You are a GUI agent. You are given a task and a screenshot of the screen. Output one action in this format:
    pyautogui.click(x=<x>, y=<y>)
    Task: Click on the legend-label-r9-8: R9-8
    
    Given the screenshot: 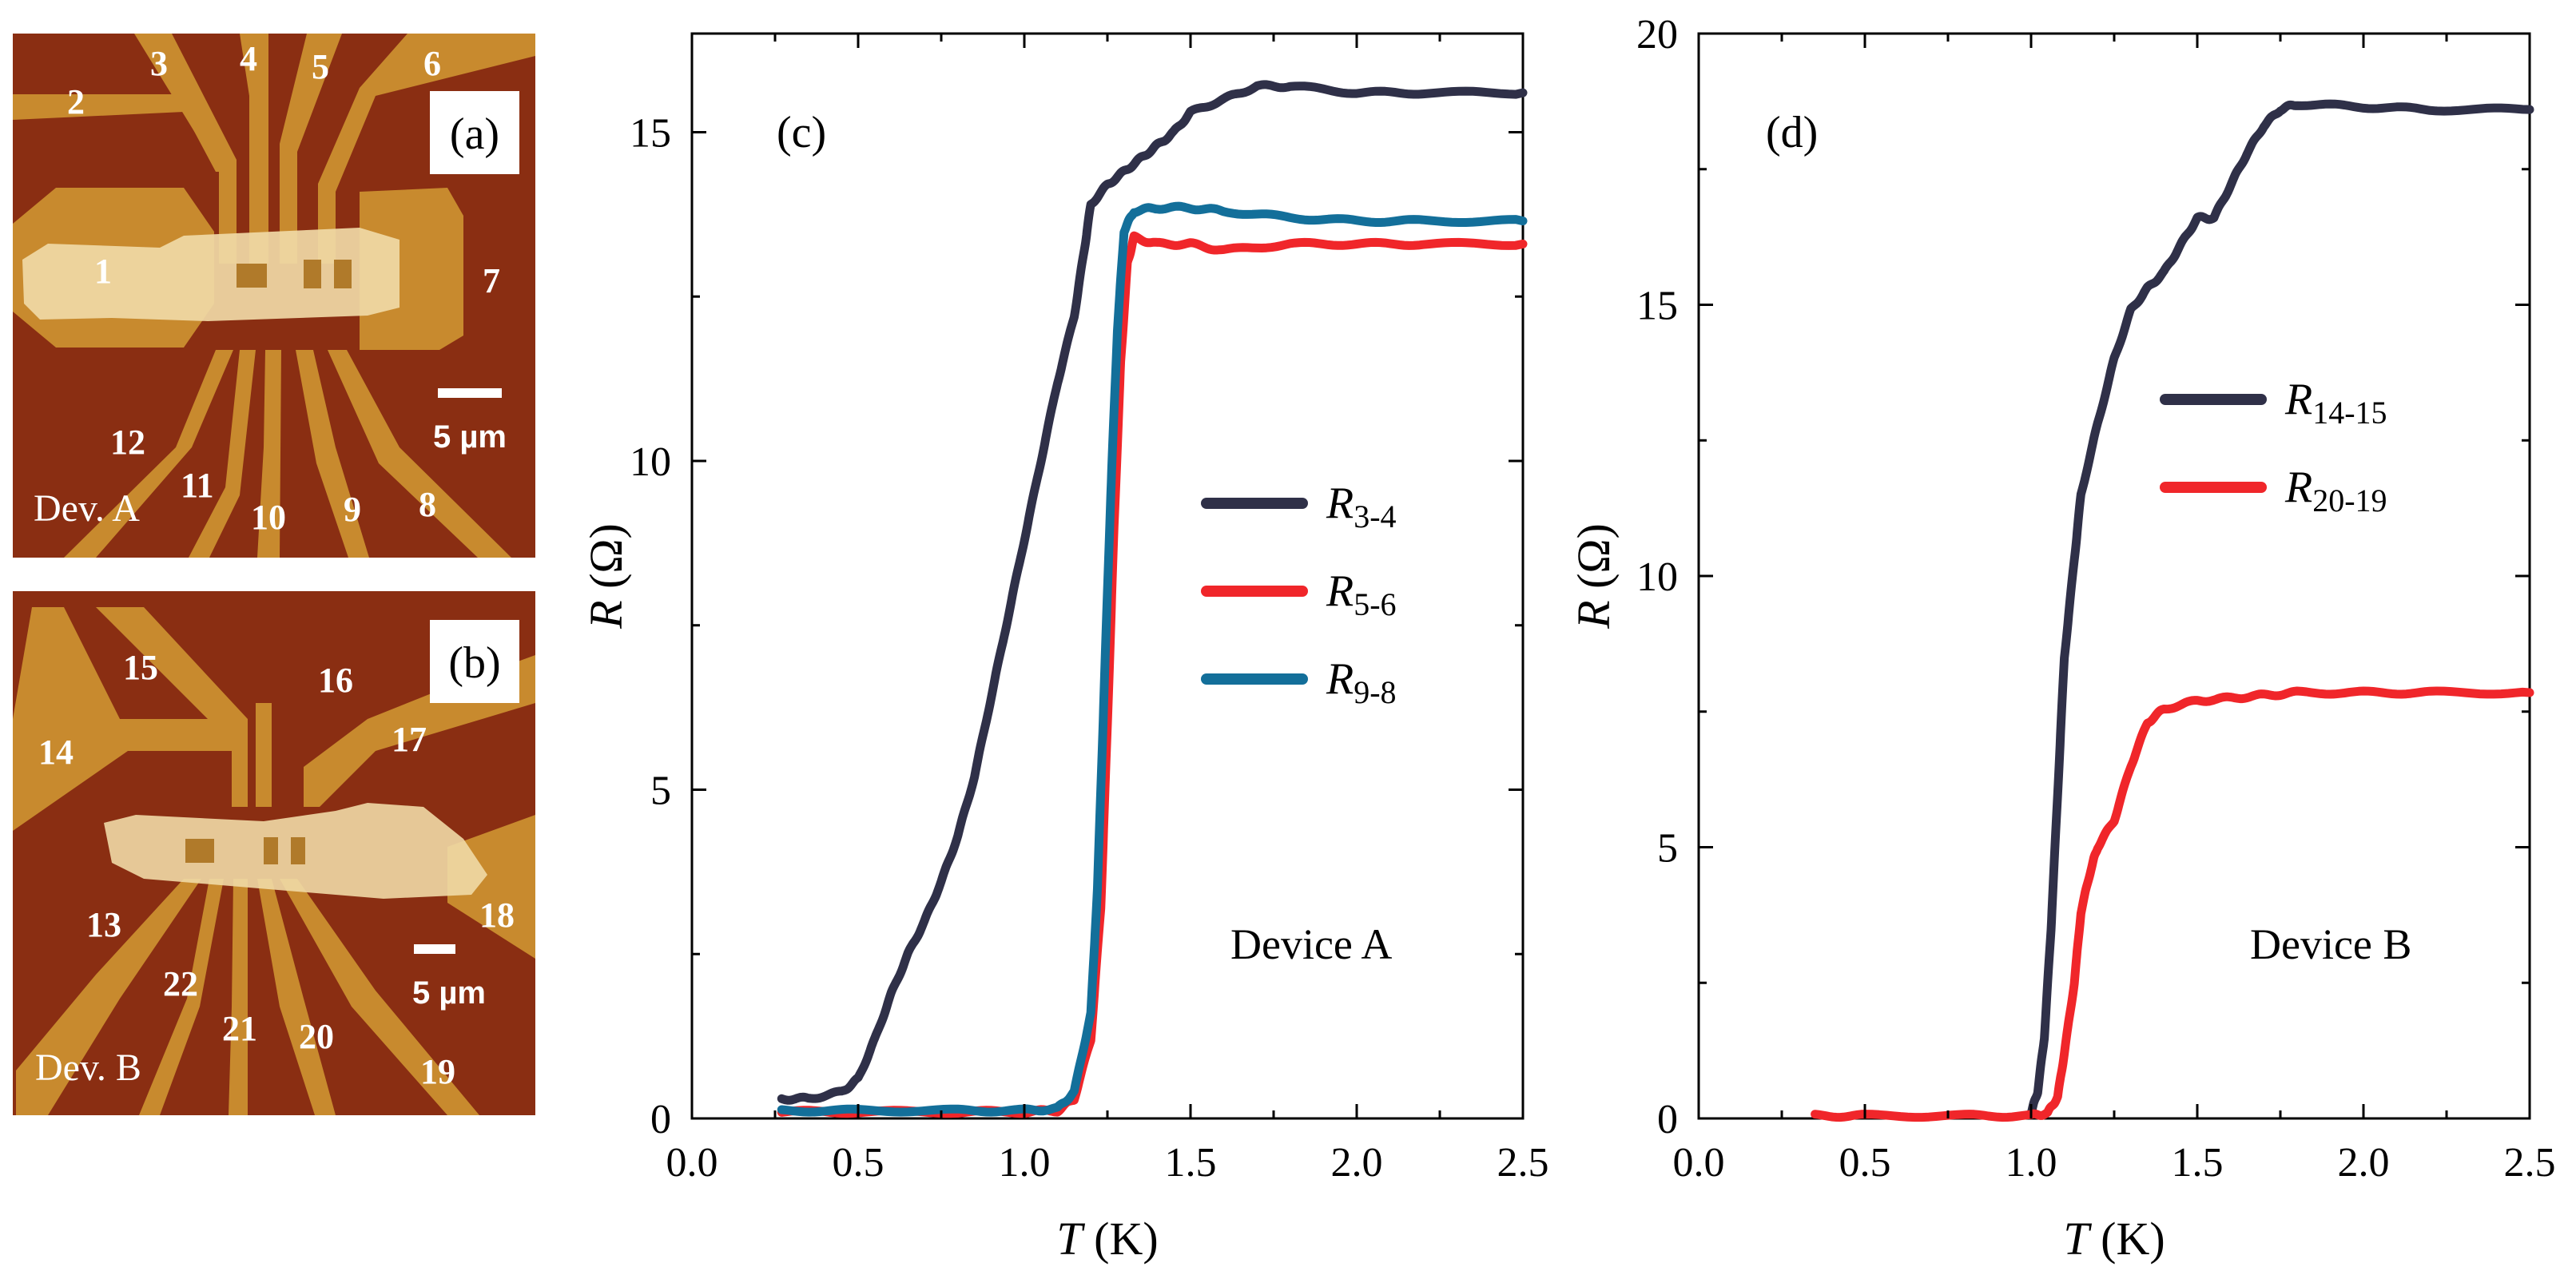 What is the action you would take?
    pyautogui.click(x=1361, y=682)
    